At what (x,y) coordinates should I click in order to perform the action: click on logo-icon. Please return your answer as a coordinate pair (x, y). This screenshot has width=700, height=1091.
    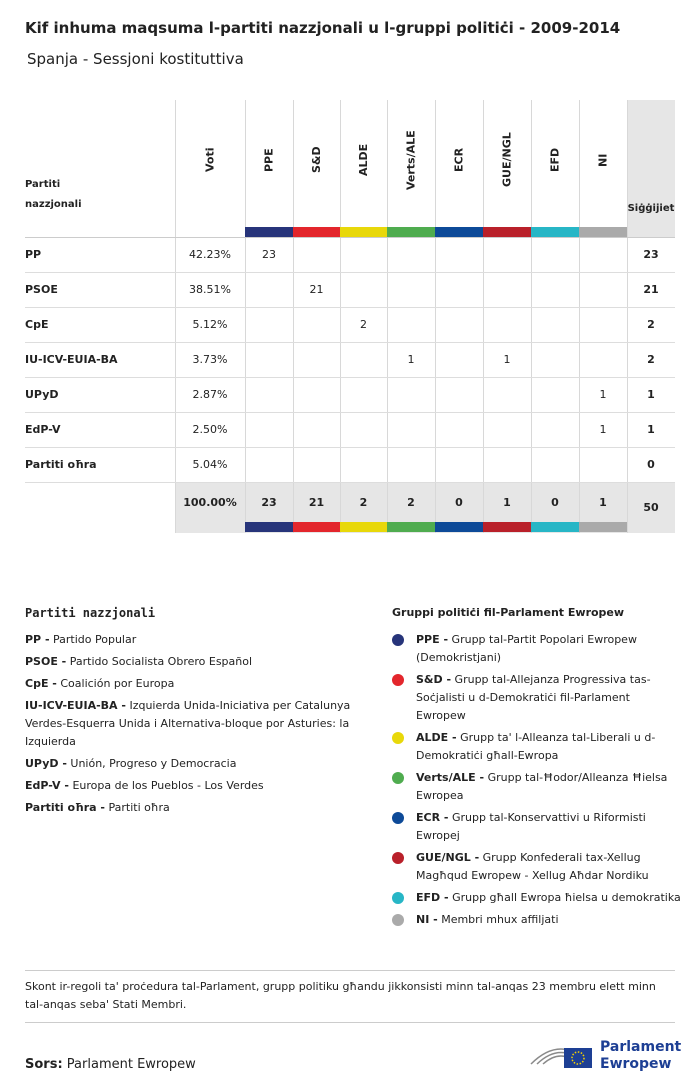
    Looking at the image, I should click on (561, 1058).